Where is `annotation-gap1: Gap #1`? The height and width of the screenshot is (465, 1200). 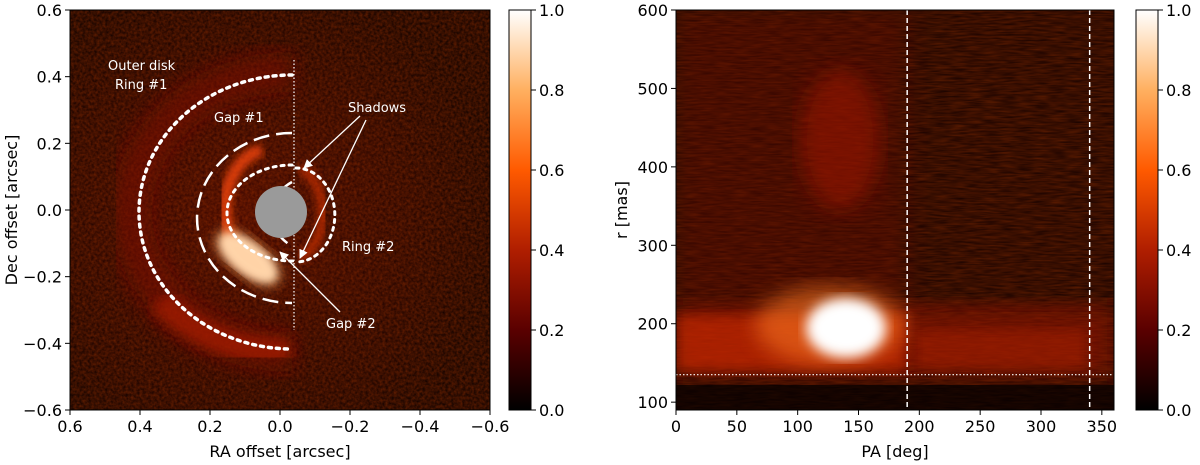 annotation-gap1: Gap #1 is located at coordinates (239, 118).